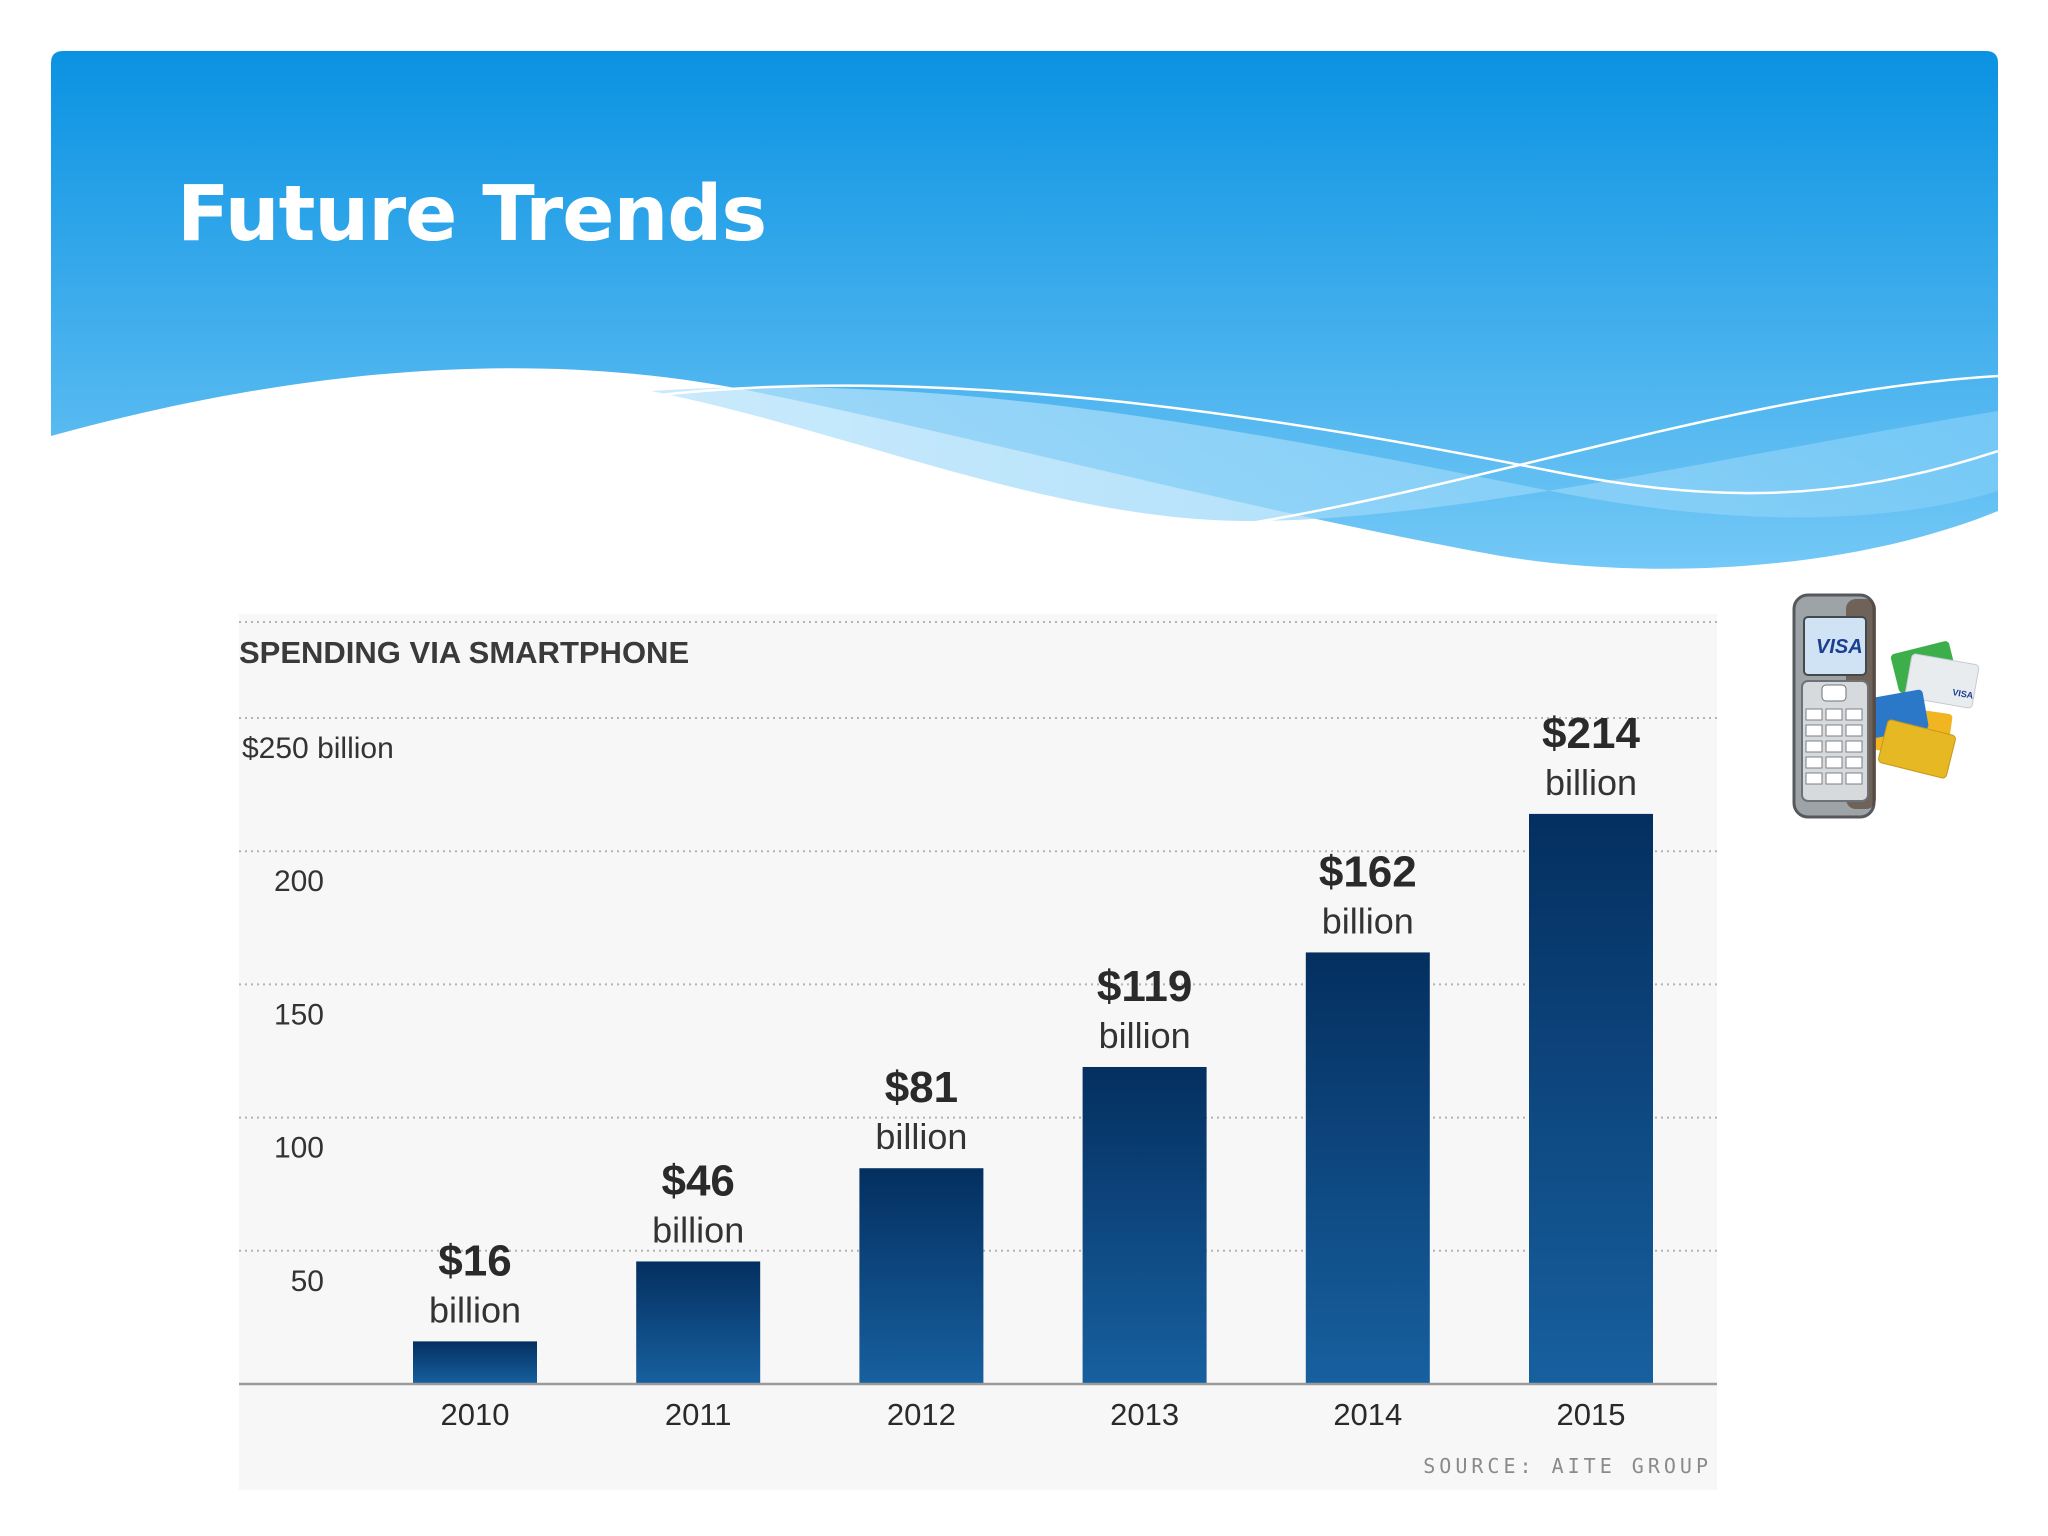  Describe the element at coordinates (1591, 733) in the screenshot. I see `data-label-amount: $214` at that location.